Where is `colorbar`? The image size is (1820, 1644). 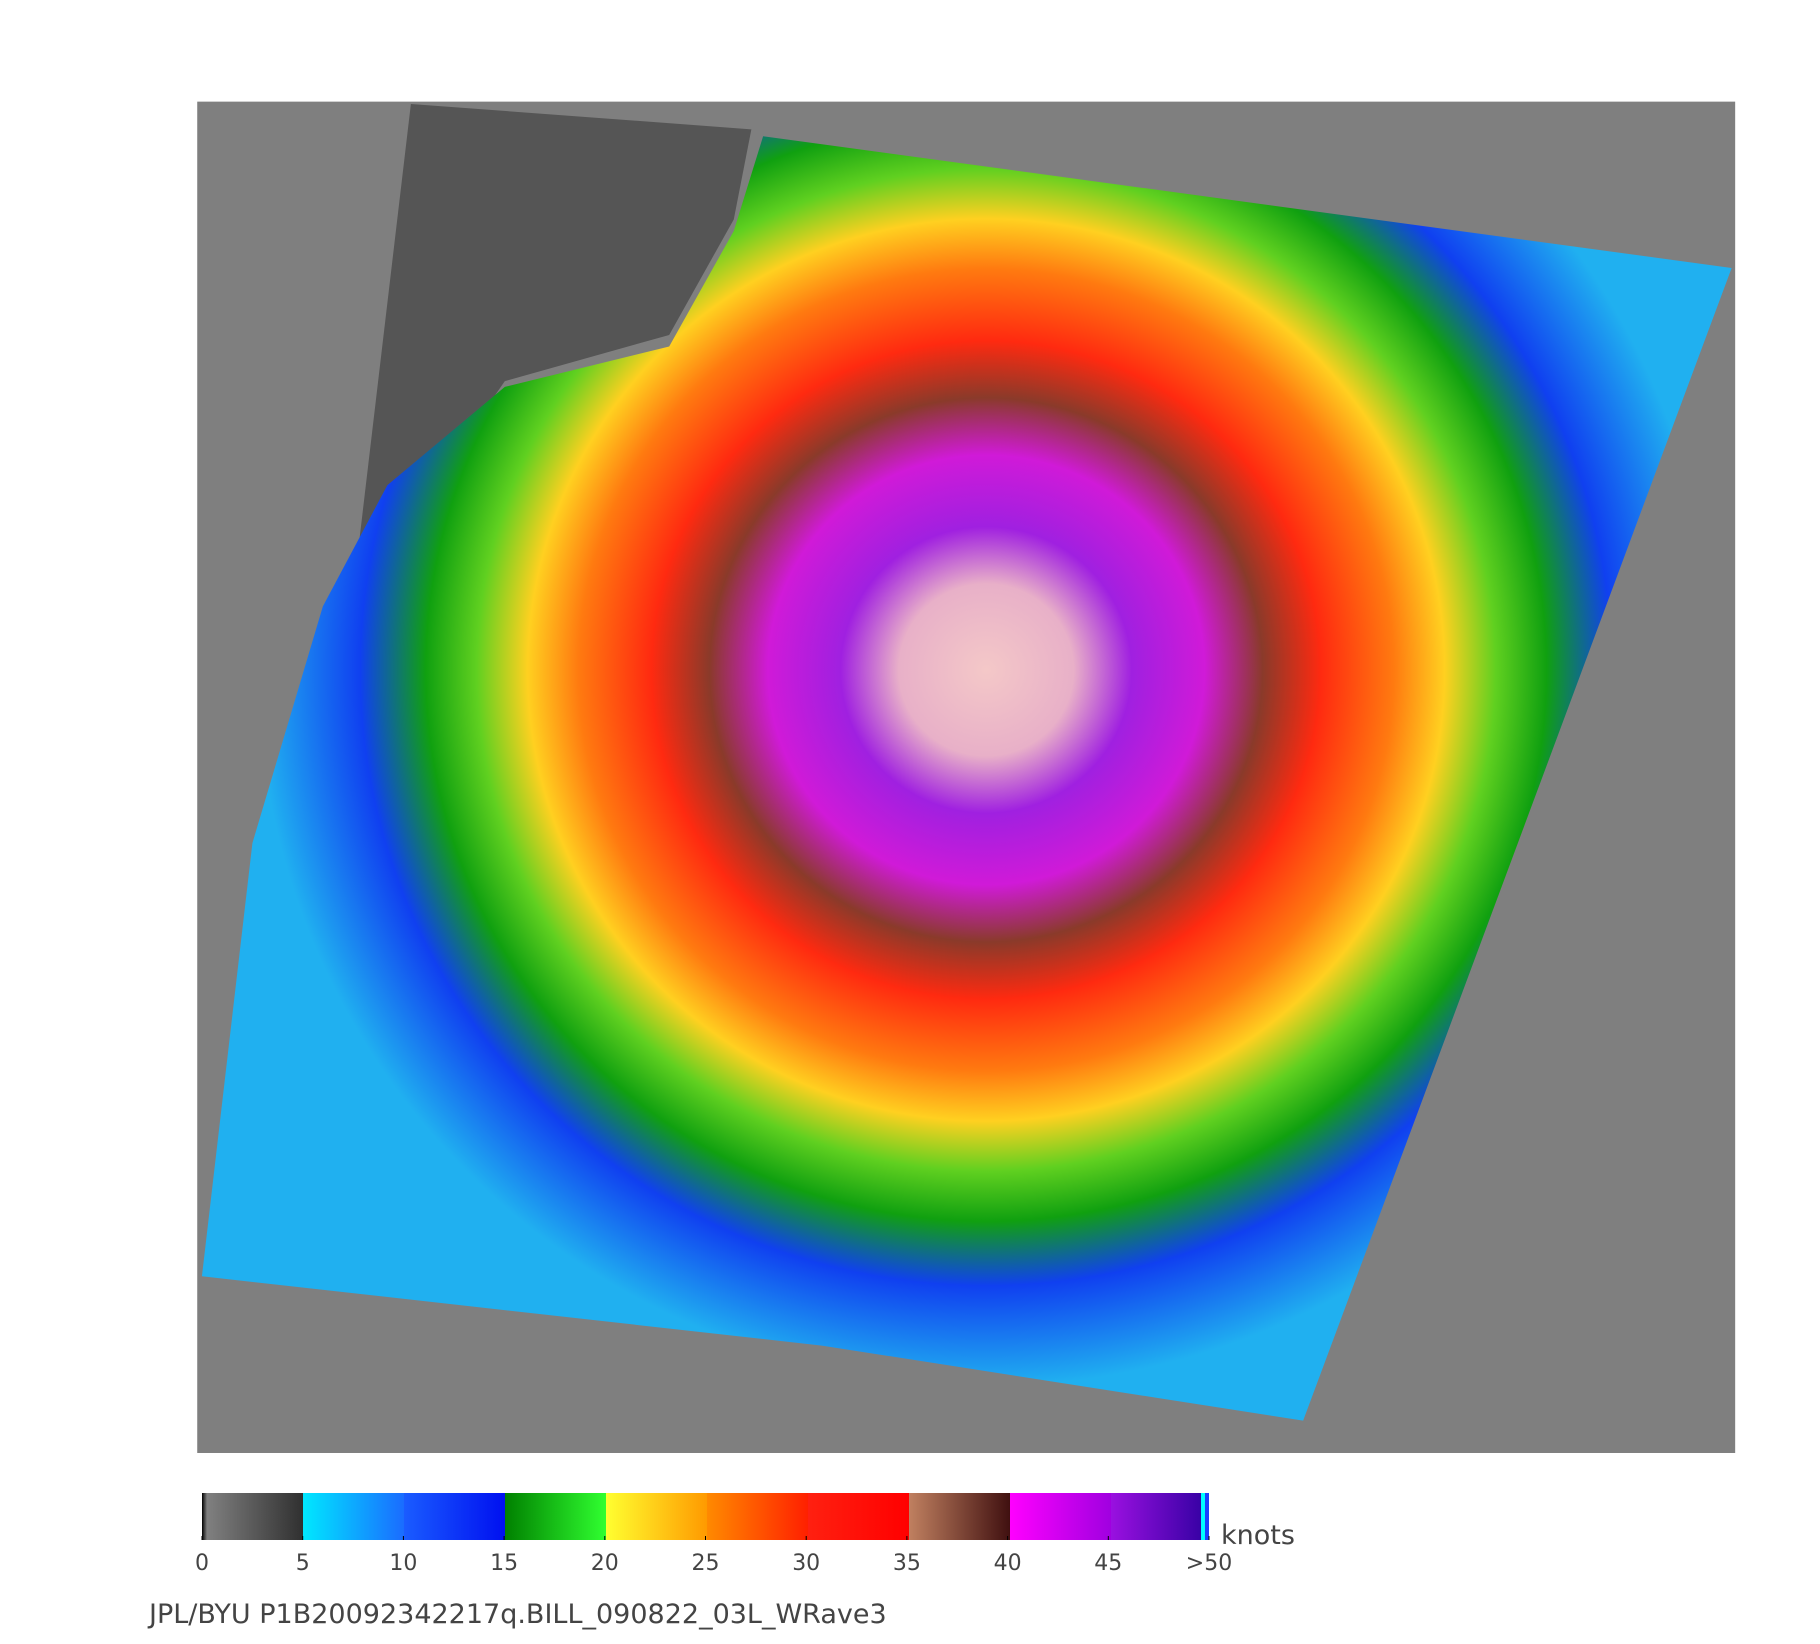 colorbar is located at coordinates (705, 1516).